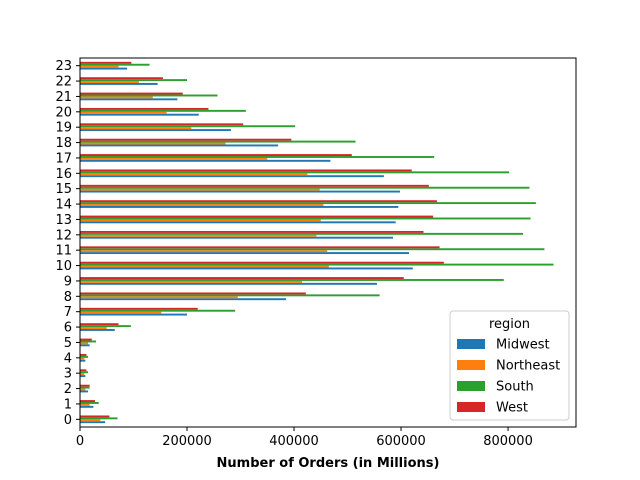 The height and width of the screenshot is (480, 640). What do you see at coordinates (508, 441) in the screenshot?
I see `x-tick-label: 800000` at bounding box center [508, 441].